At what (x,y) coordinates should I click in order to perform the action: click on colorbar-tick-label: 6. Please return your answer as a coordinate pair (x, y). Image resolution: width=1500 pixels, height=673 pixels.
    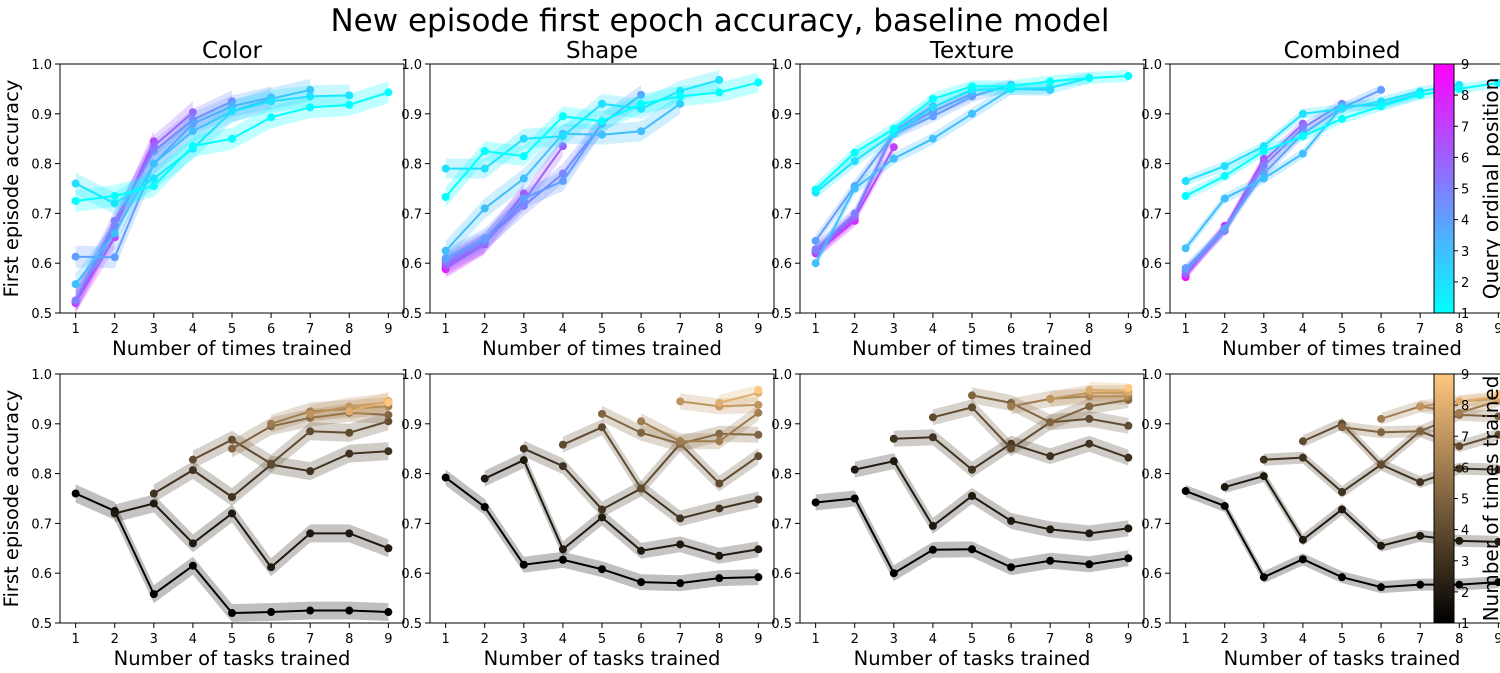
    Looking at the image, I should click on (1465, 468).